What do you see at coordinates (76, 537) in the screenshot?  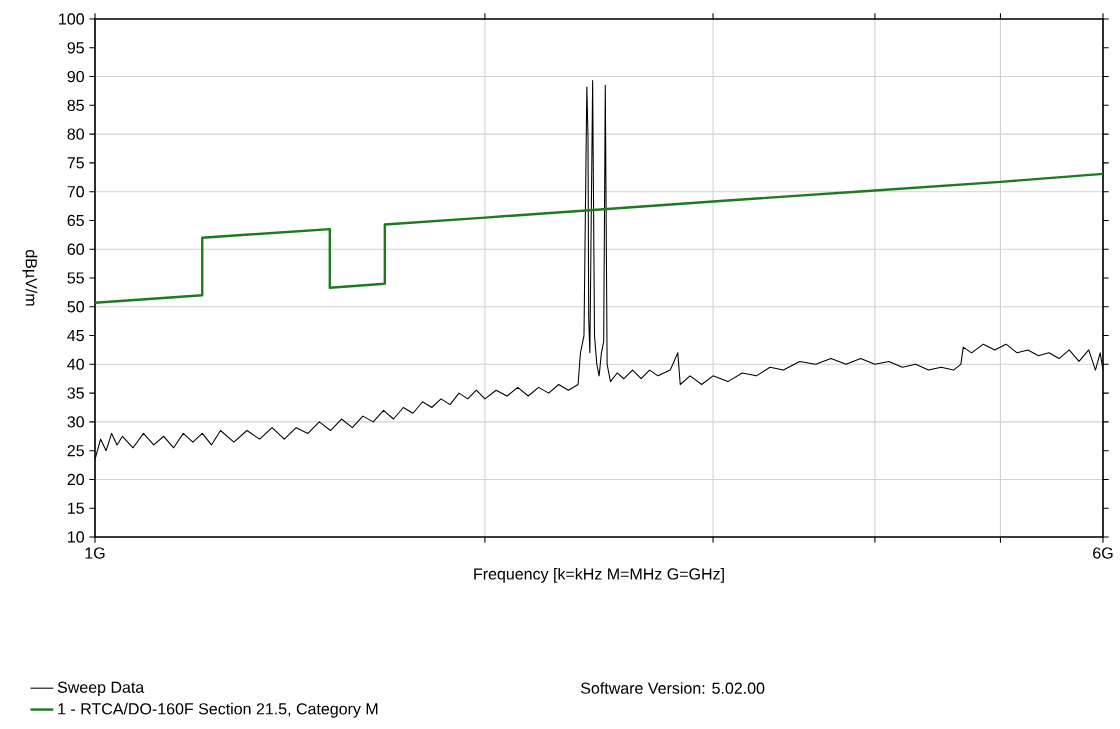 I see `y-tick-label: 10` at bounding box center [76, 537].